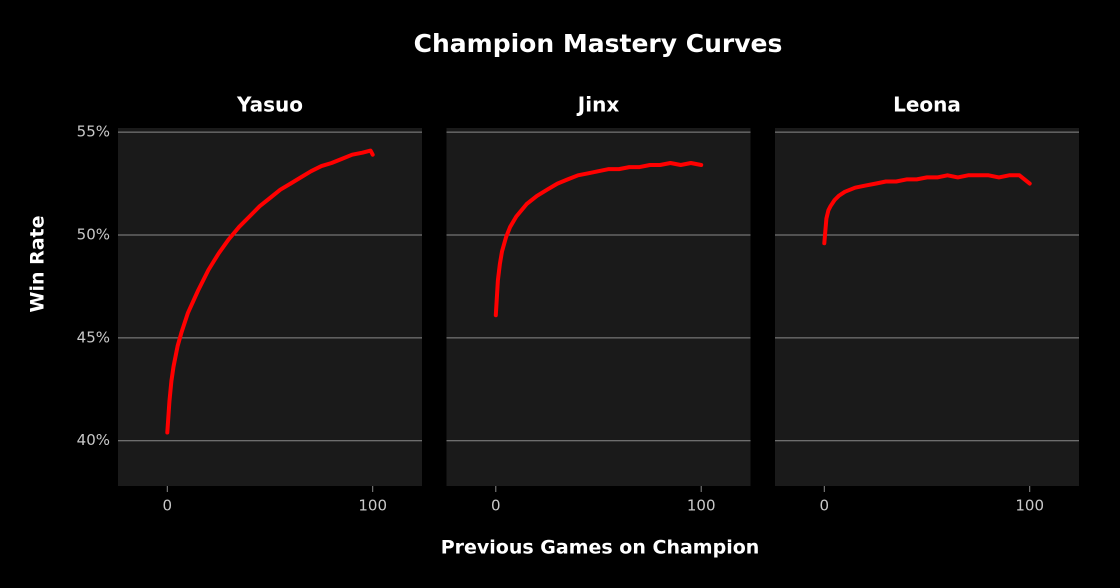 The width and height of the screenshot is (1120, 588). I want to click on y-axis-label: Win Rate, so click(38, 263).